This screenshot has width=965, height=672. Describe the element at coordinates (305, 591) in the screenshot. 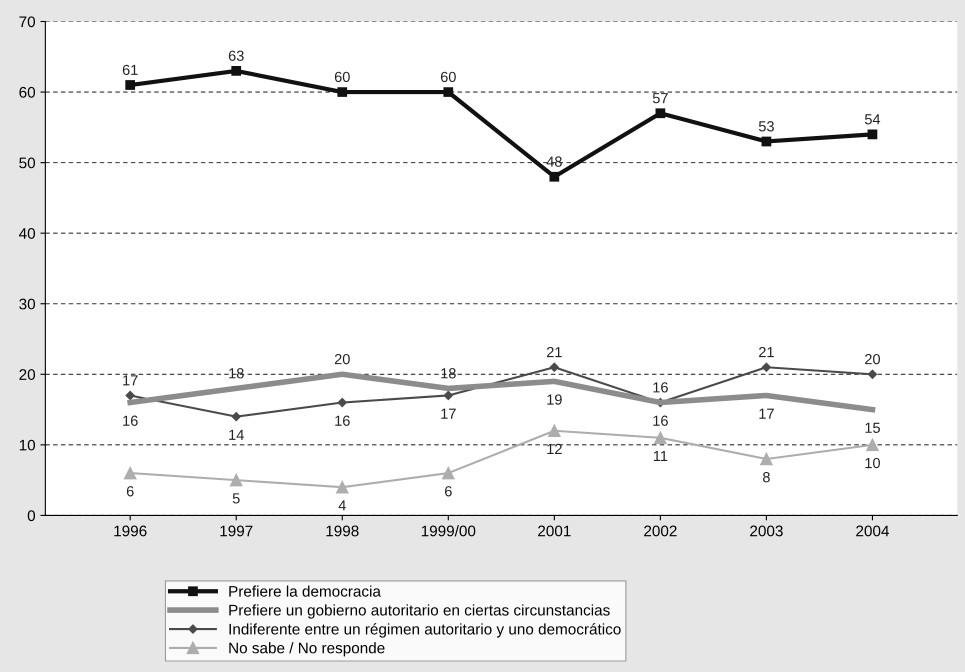

I see `legend-label: Prefiere la democracia` at that location.